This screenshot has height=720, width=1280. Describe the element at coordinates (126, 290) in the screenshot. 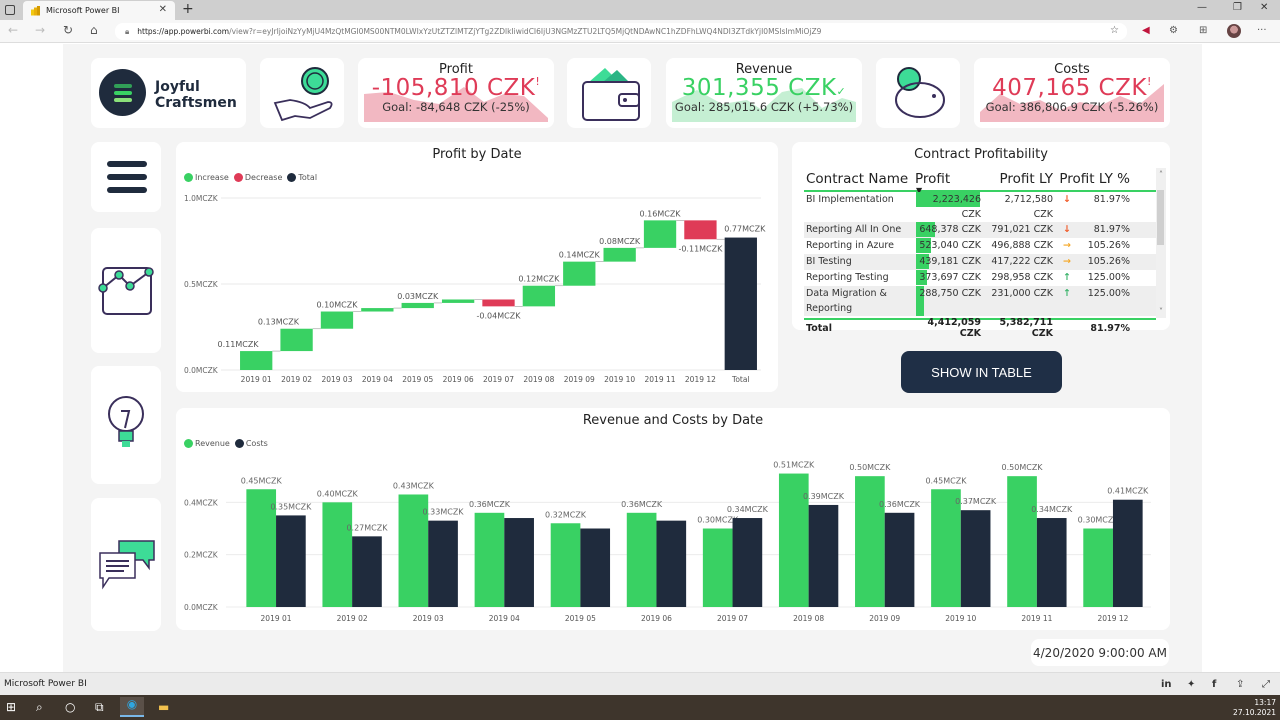

I see `nav-analytics-button` at that location.